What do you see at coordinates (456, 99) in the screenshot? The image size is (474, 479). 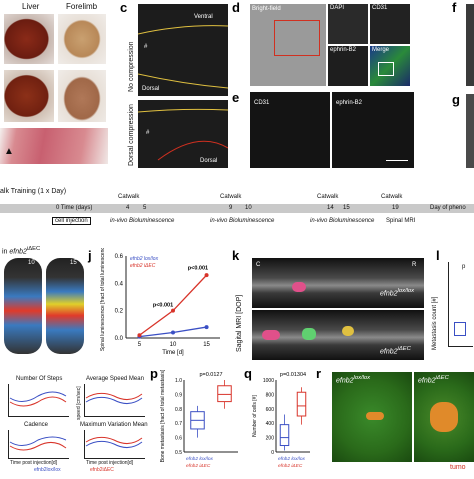 I see `panel-letter-g: g` at bounding box center [456, 99].